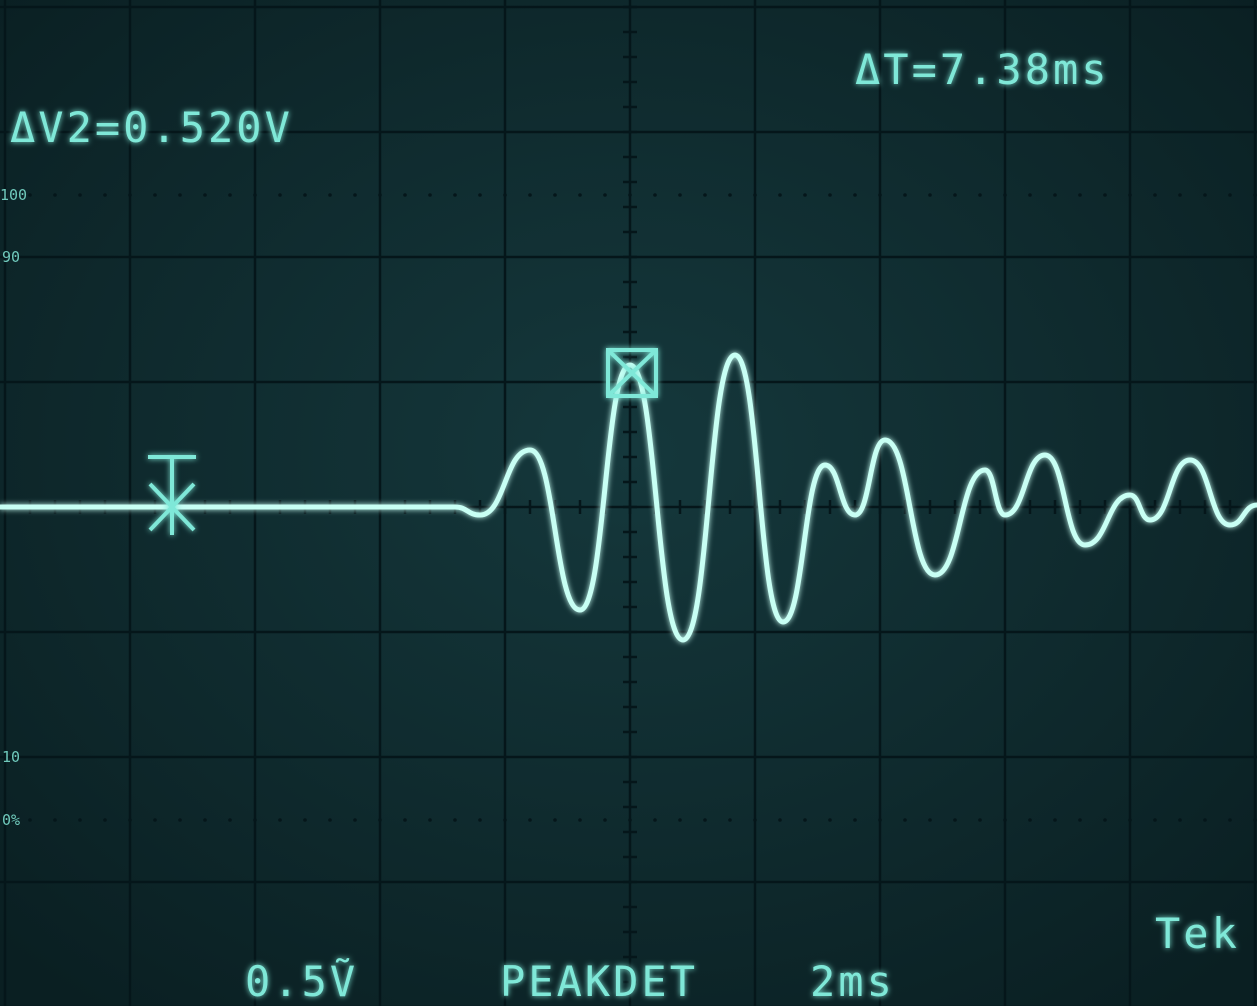 The image size is (1257, 1006). What do you see at coordinates (852, 981) in the screenshot?
I see `timebase-readout: 2ms` at bounding box center [852, 981].